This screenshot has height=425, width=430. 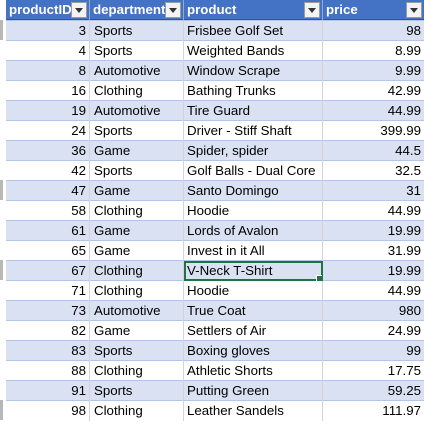 I want to click on header-department: department, so click(x=137, y=10).